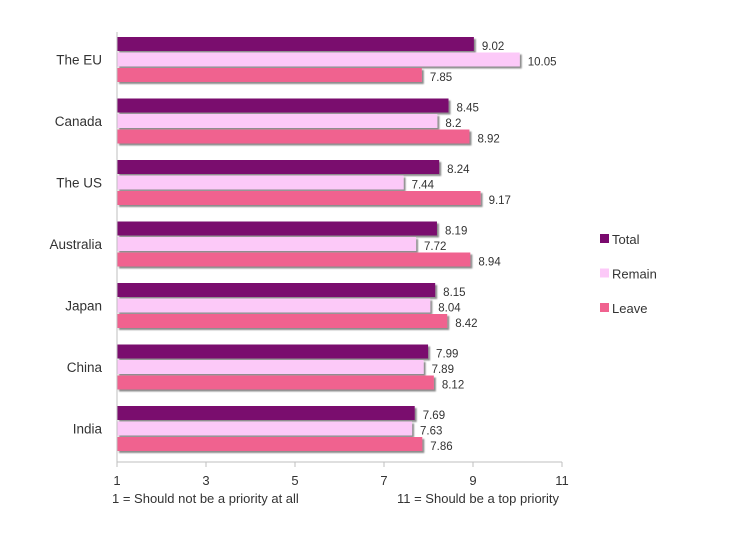  I want to click on value-label-leave-the-us: 9.17, so click(500, 201).